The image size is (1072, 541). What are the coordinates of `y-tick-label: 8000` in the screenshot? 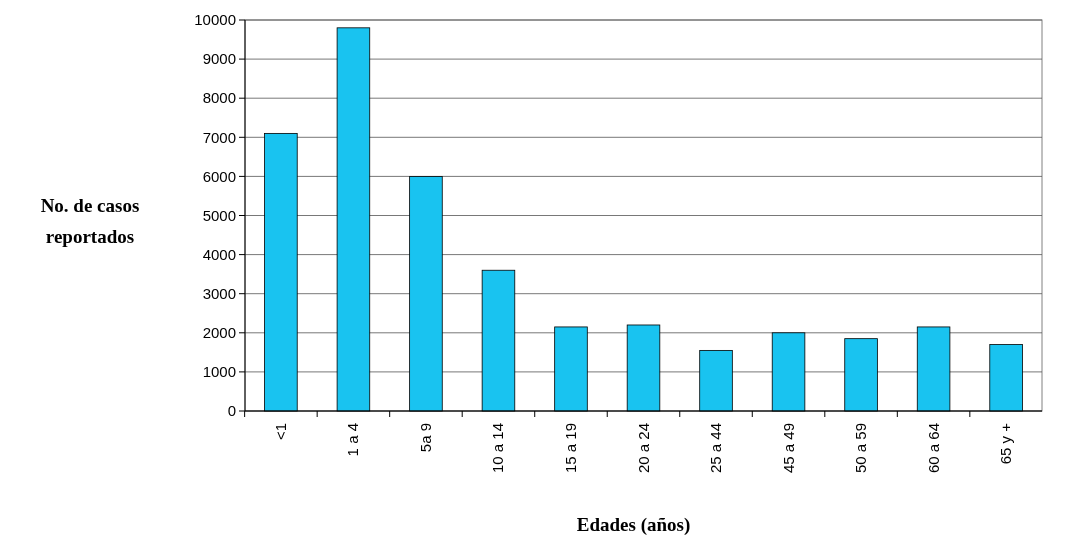 It's located at (219, 98).